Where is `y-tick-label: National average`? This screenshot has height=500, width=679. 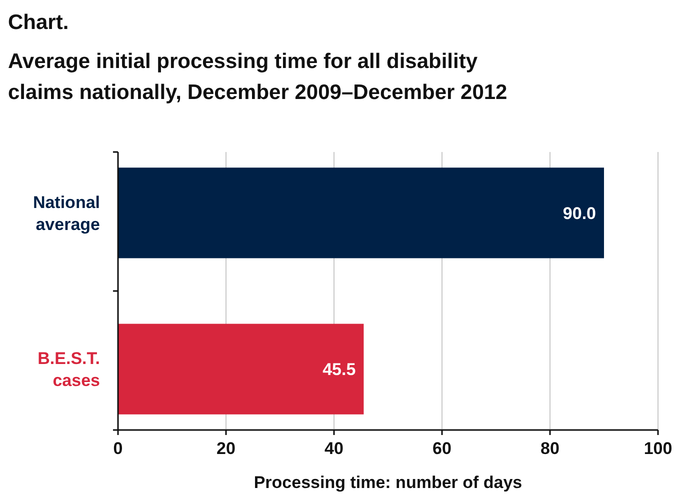
y-tick-label: National average is located at coordinates (66, 213).